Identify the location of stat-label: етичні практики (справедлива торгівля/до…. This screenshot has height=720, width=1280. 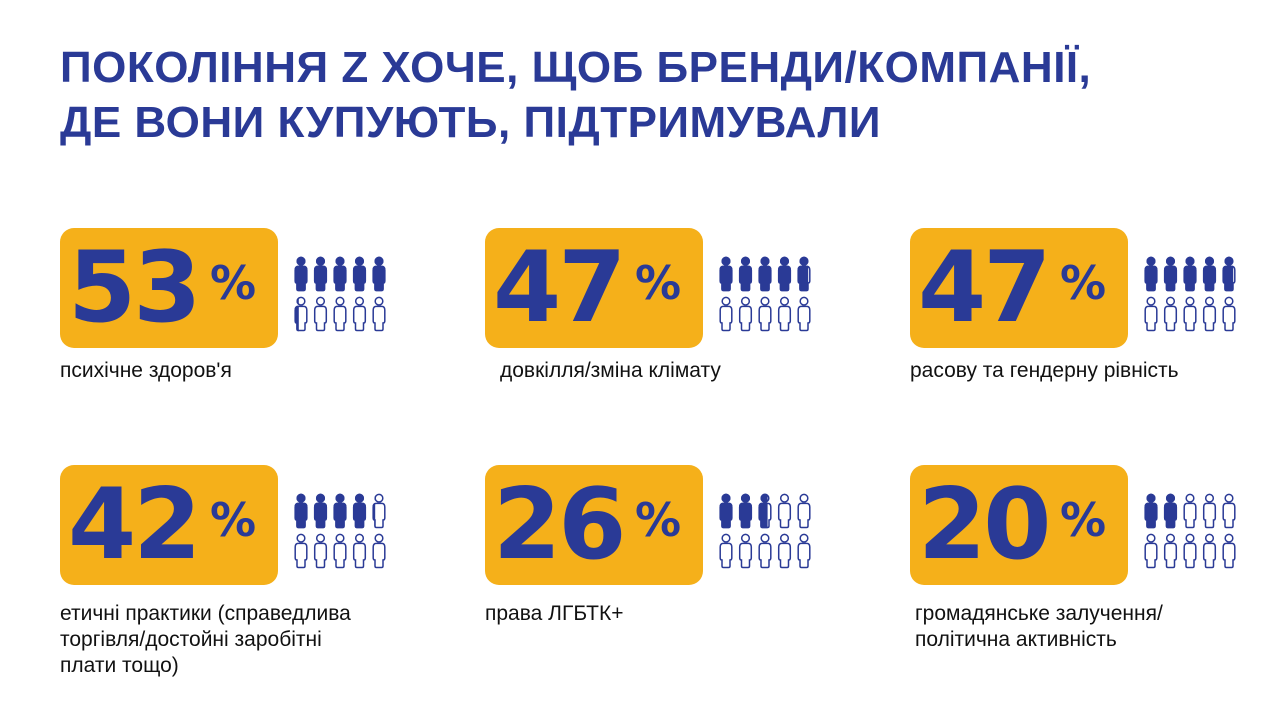
(245, 640).